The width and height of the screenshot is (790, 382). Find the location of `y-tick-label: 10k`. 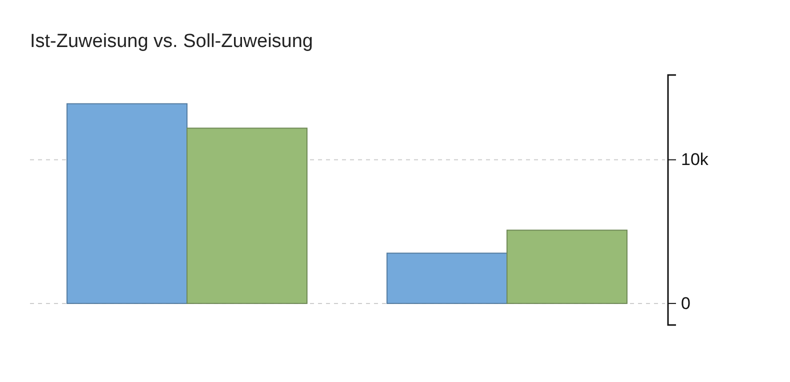

y-tick-label: 10k is located at coordinates (695, 160).